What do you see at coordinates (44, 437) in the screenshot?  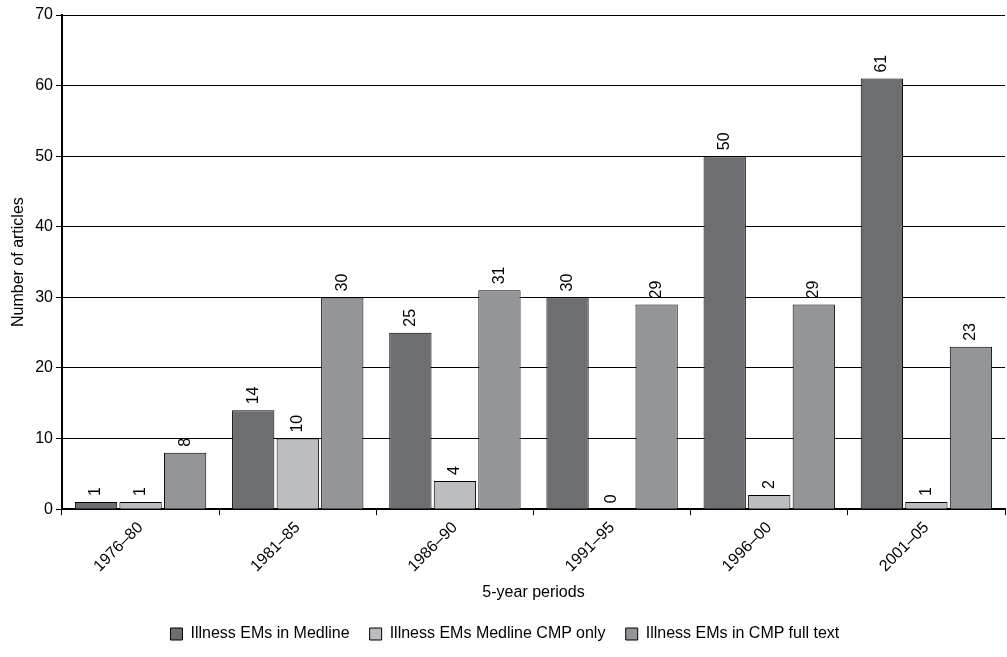 I see `y-tick-label: 10` at bounding box center [44, 437].